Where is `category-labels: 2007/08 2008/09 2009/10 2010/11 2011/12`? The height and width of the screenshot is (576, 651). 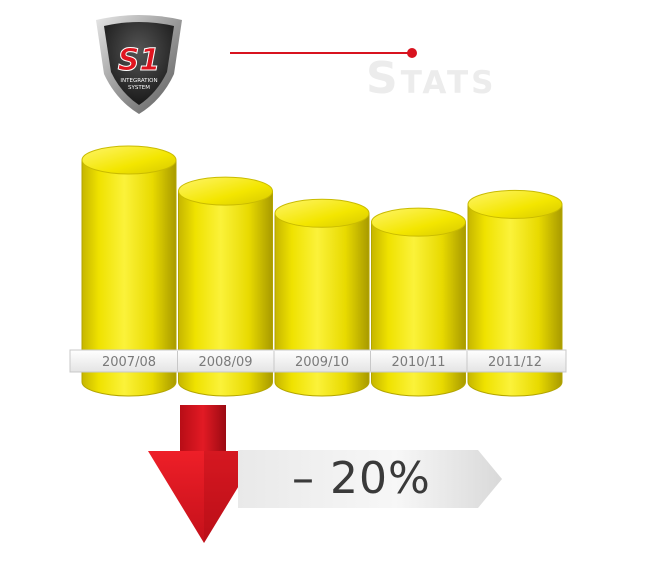 category-labels: 2007/08 2008/09 2009/10 2010/11 2011/12 is located at coordinates (322, 361).